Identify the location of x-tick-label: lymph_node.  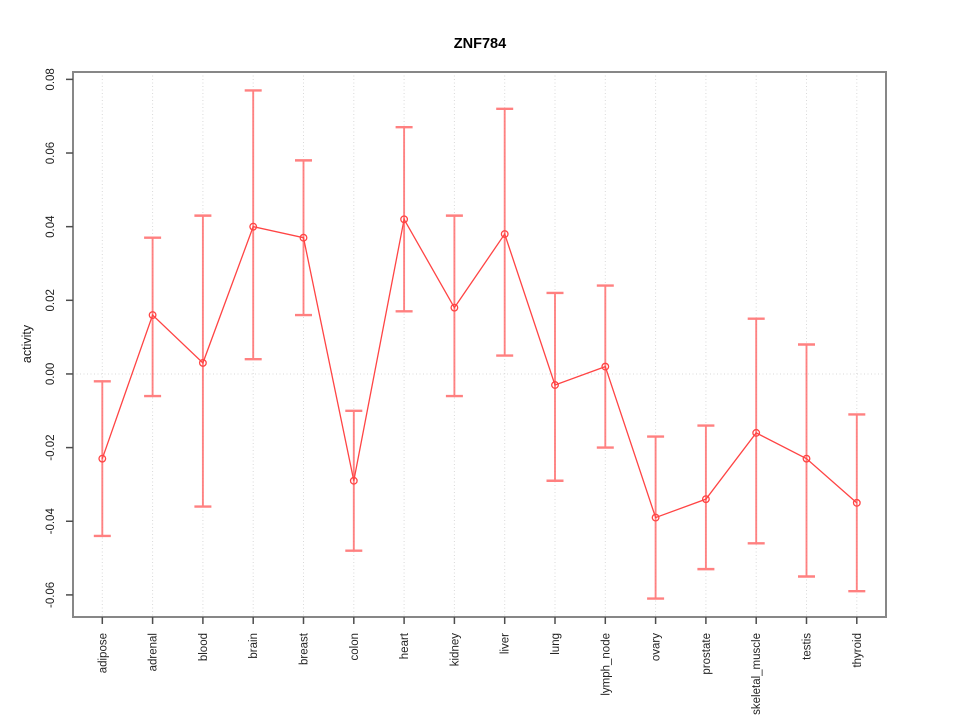
(606, 664).